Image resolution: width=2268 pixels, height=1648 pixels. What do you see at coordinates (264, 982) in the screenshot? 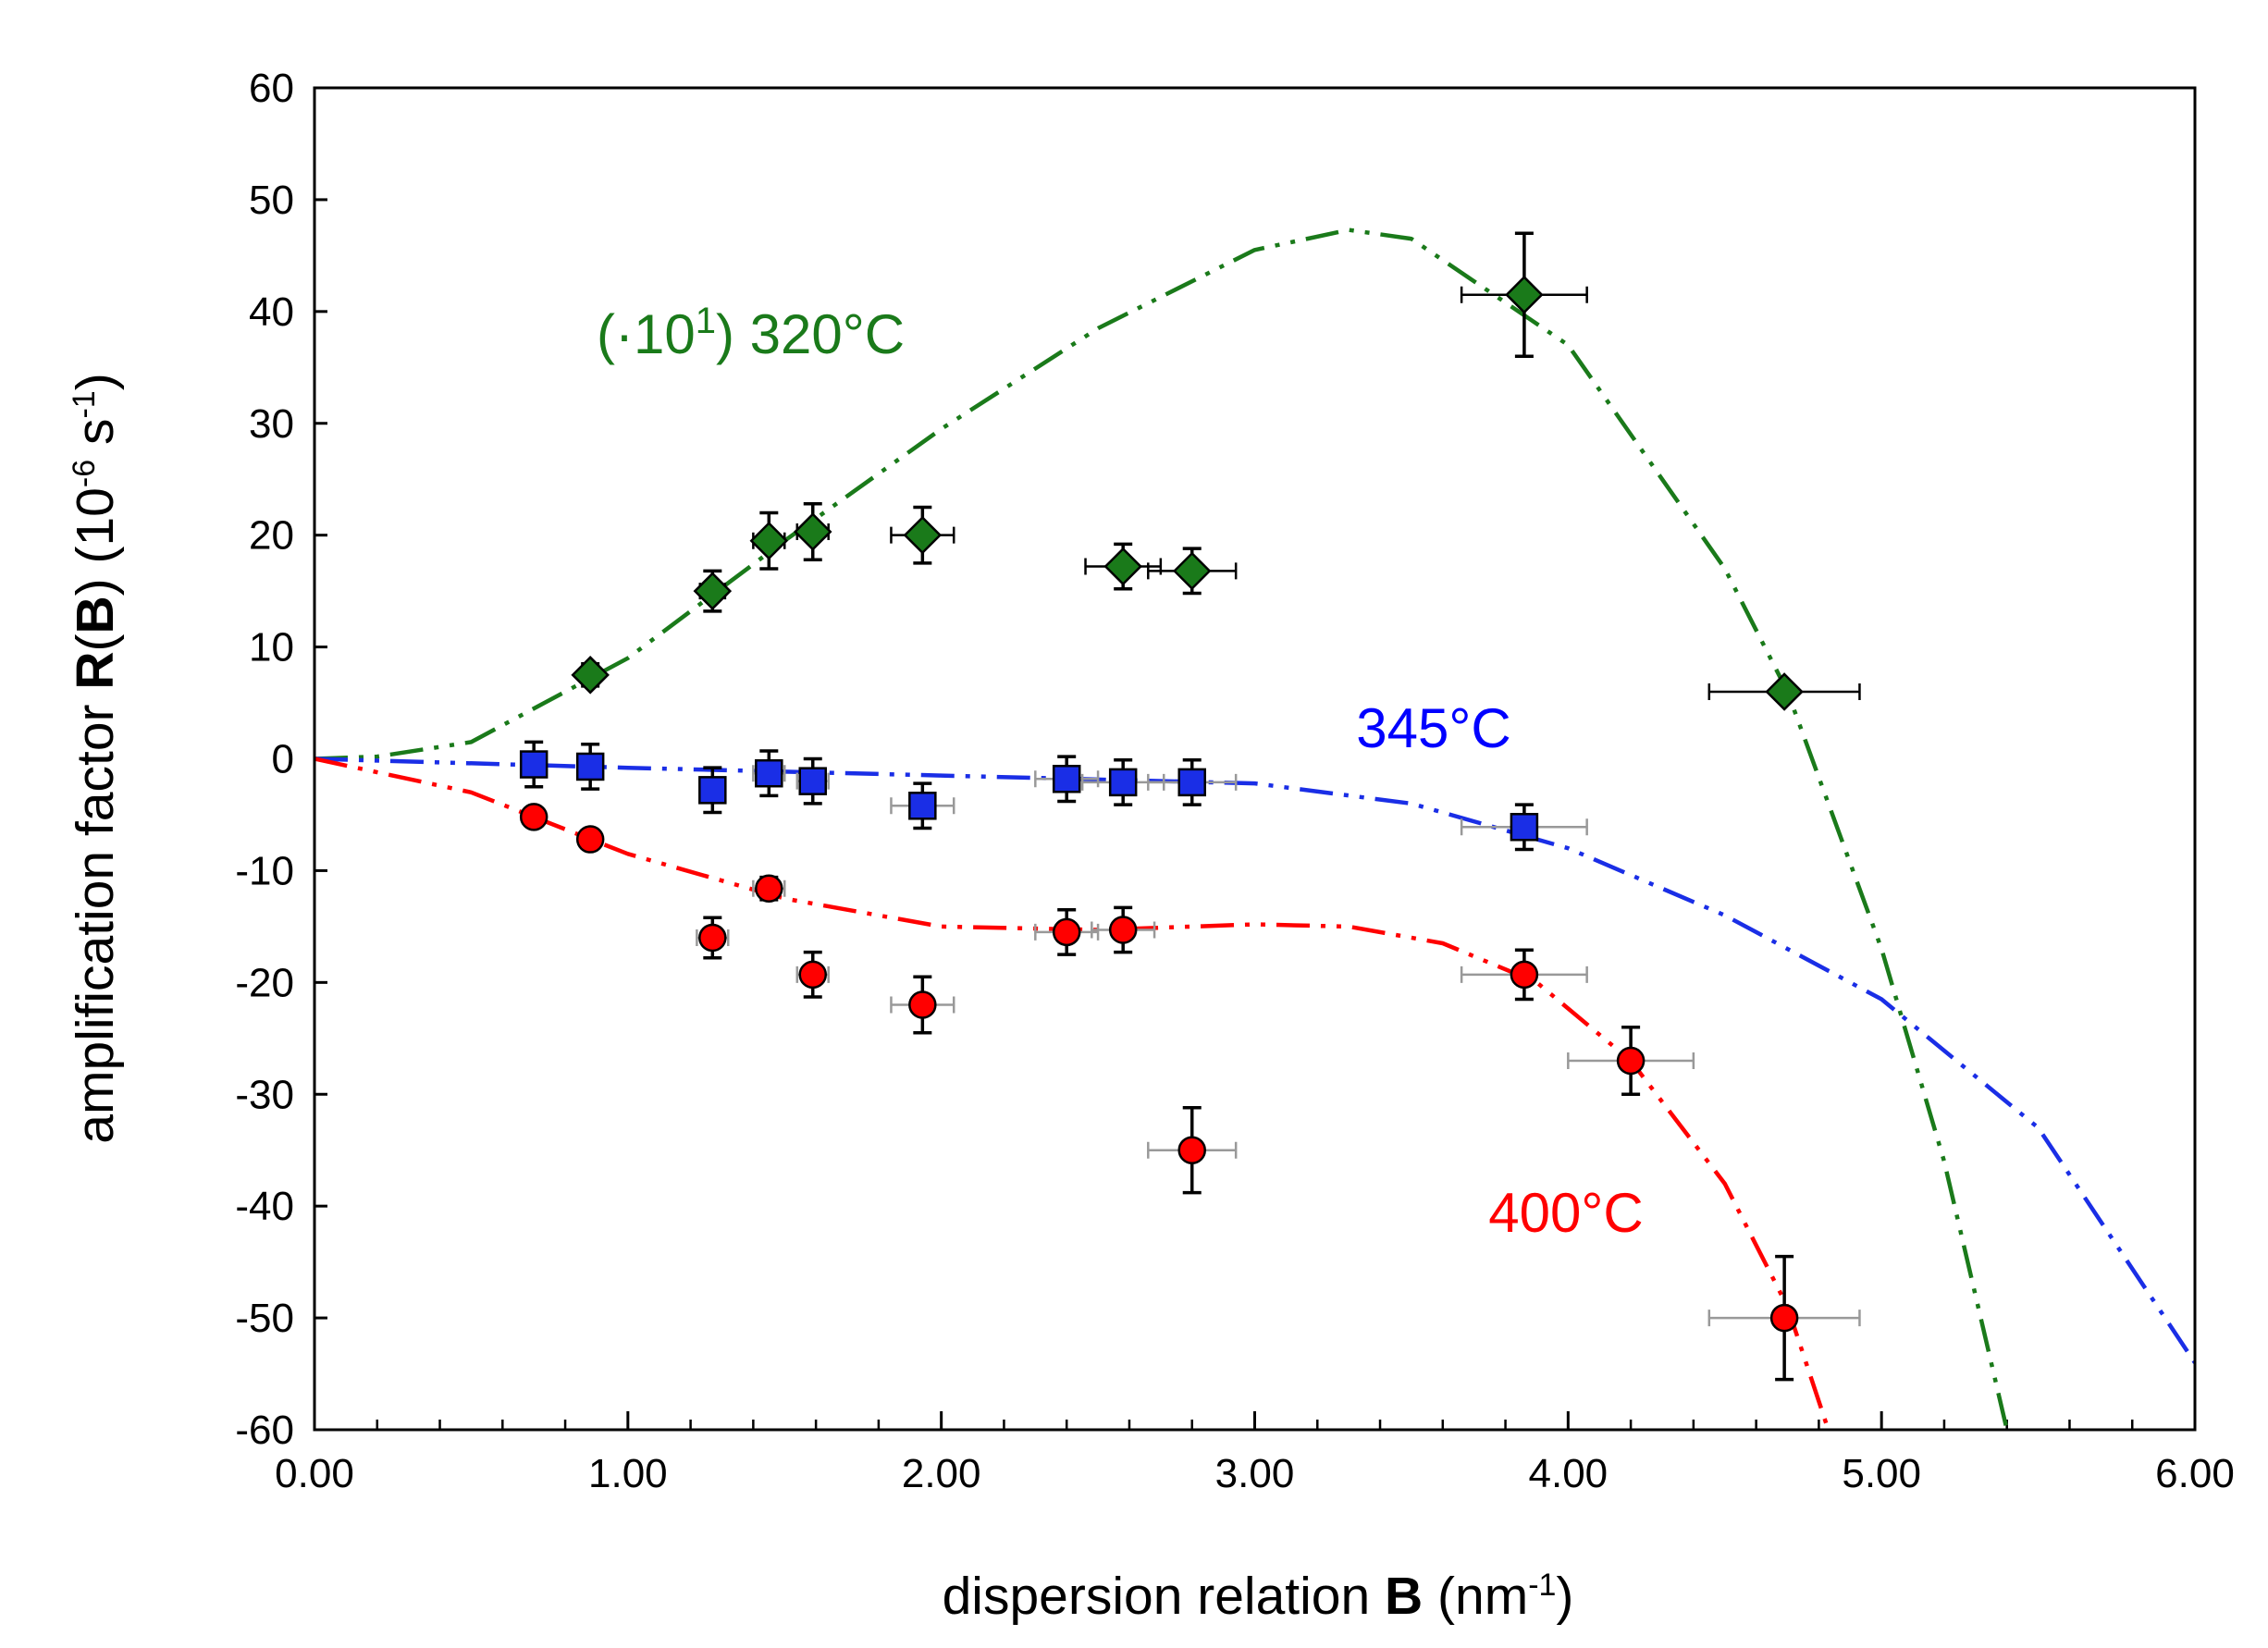
I see `y-tick-label: -20` at bounding box center [264, 982].